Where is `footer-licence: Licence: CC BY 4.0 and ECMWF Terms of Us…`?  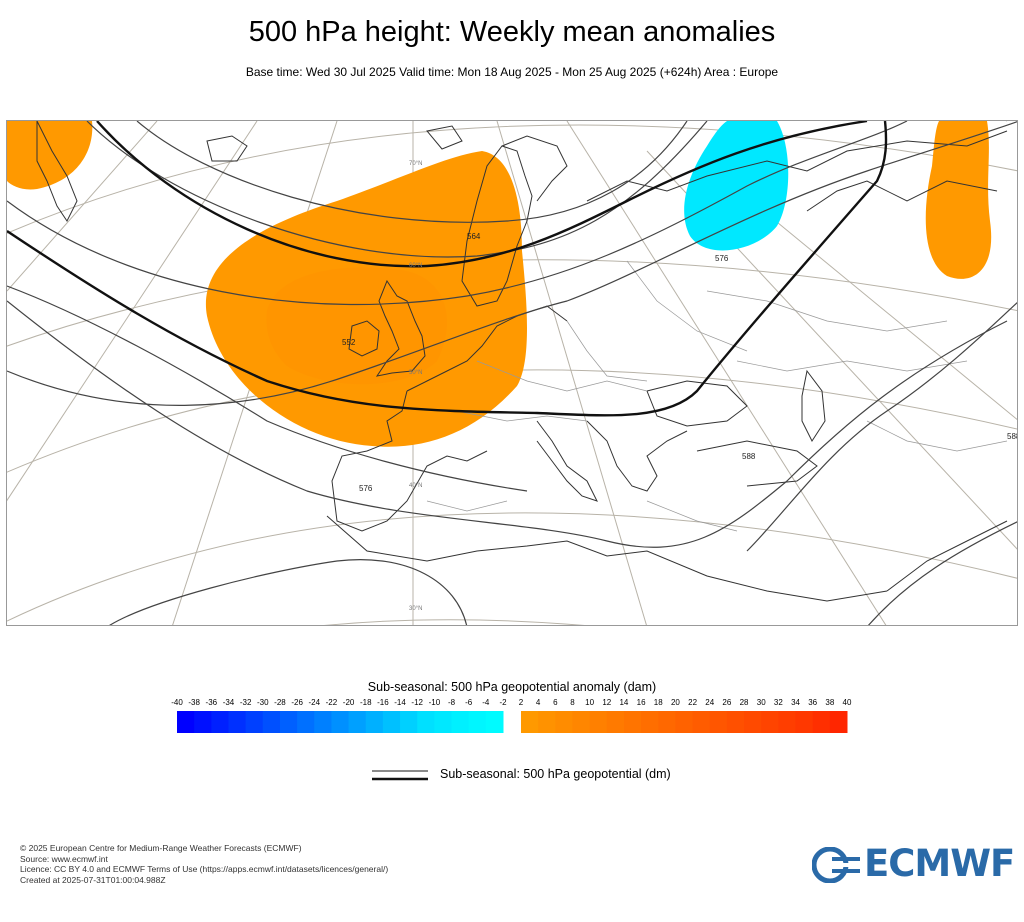
footer-licence: Licence: CC BY 4.0 and ECMWF Terms of Us… is located at coordinates (204, 869).